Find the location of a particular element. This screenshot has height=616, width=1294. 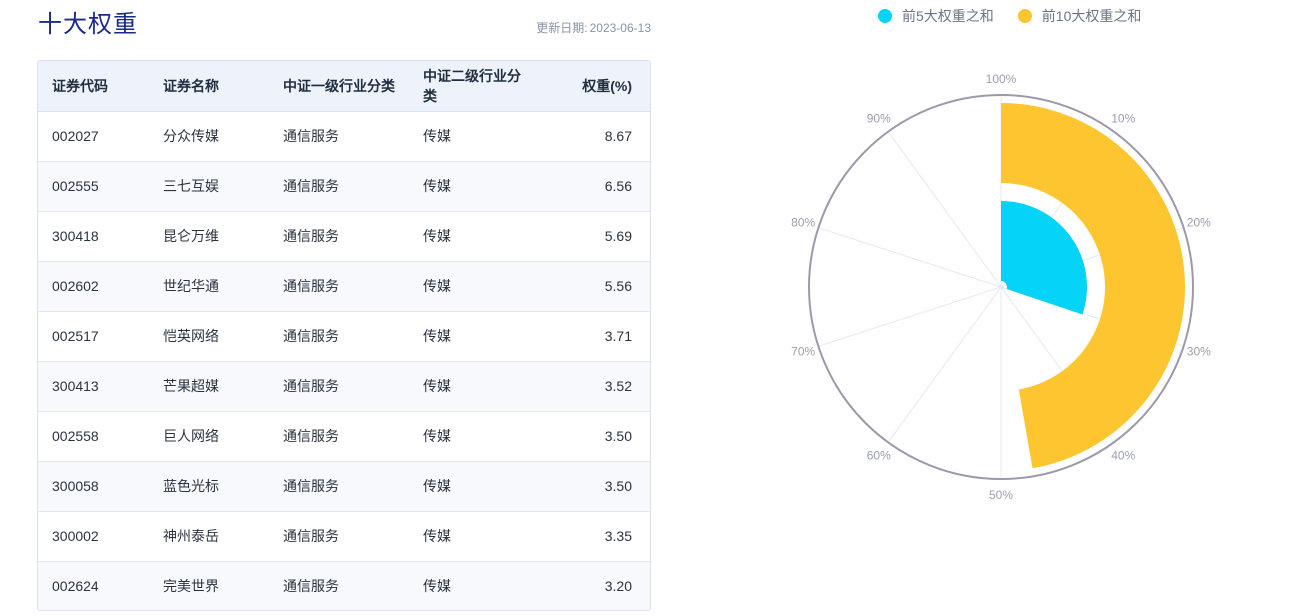

cell-name: 昆仑万维 is located at coordinates (209, 236).